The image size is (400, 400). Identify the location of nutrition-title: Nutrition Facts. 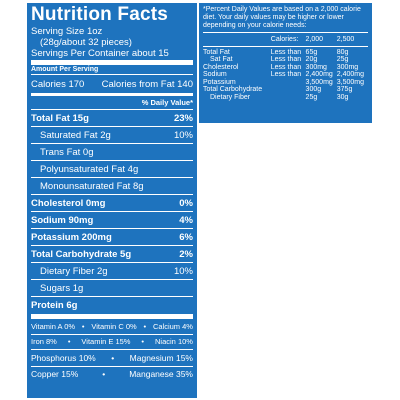
(100, 14).